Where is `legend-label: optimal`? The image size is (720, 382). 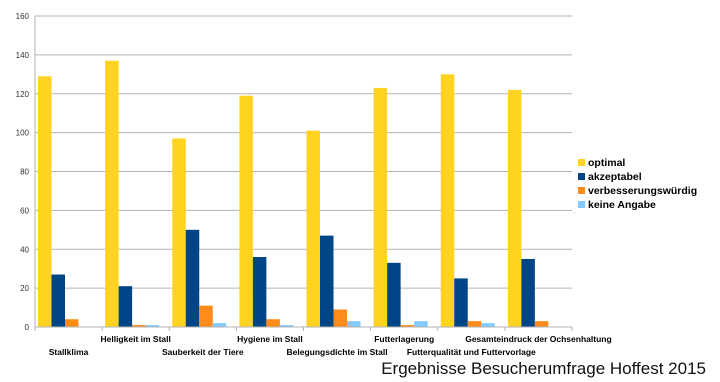 legend-label: optimal is located at coordinates (606, 163).